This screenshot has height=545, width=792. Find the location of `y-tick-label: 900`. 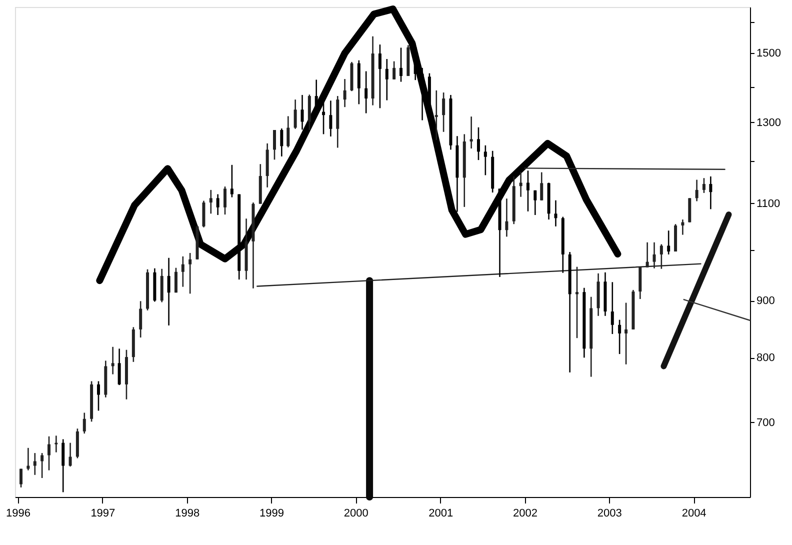

y-tick-label: 900 is located at coordinates (765, 301).